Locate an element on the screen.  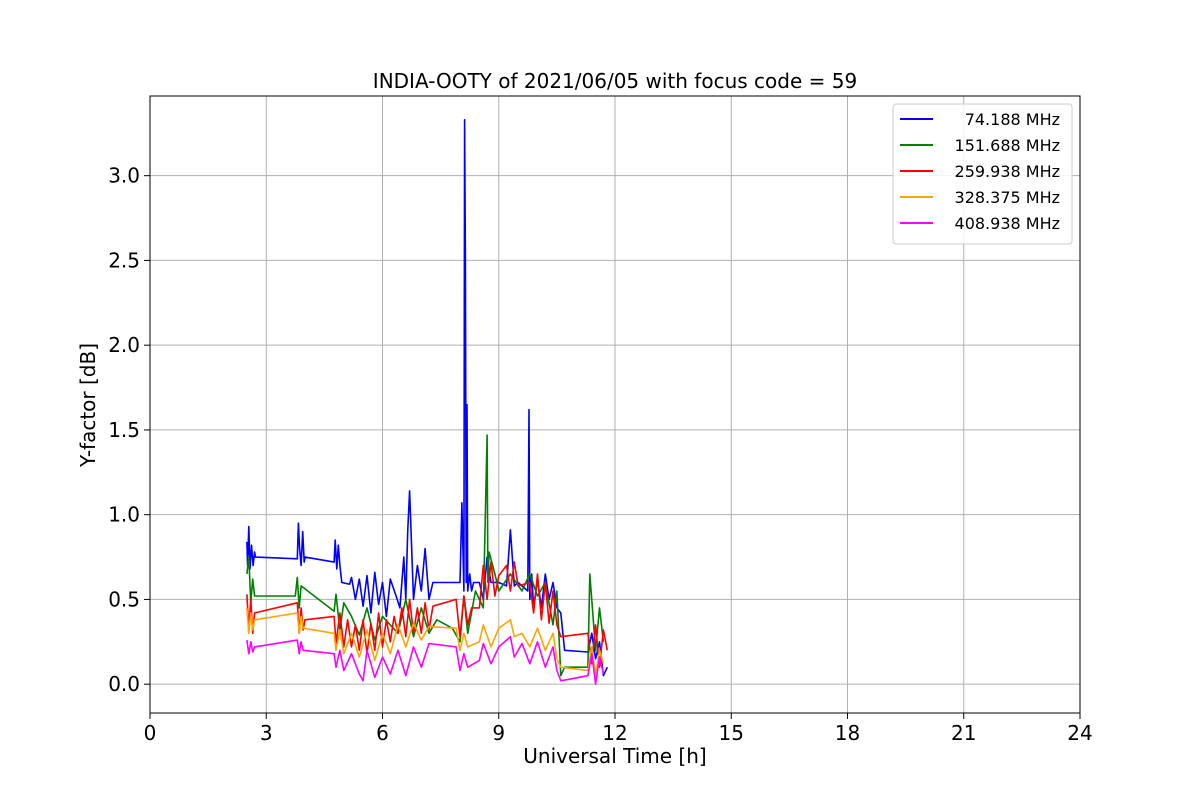
x-tick-label: 12 is located at coordinates (614, 733).